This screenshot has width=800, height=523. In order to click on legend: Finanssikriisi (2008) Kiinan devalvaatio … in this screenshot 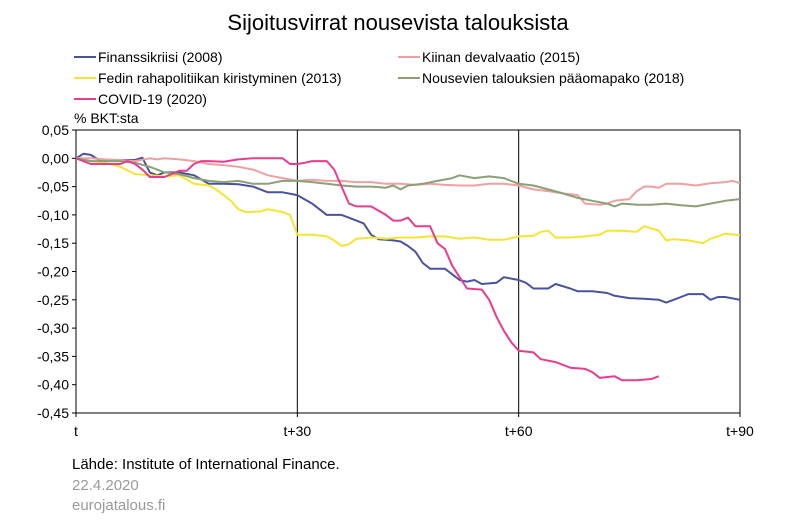, I will do `click(379, 78)`.